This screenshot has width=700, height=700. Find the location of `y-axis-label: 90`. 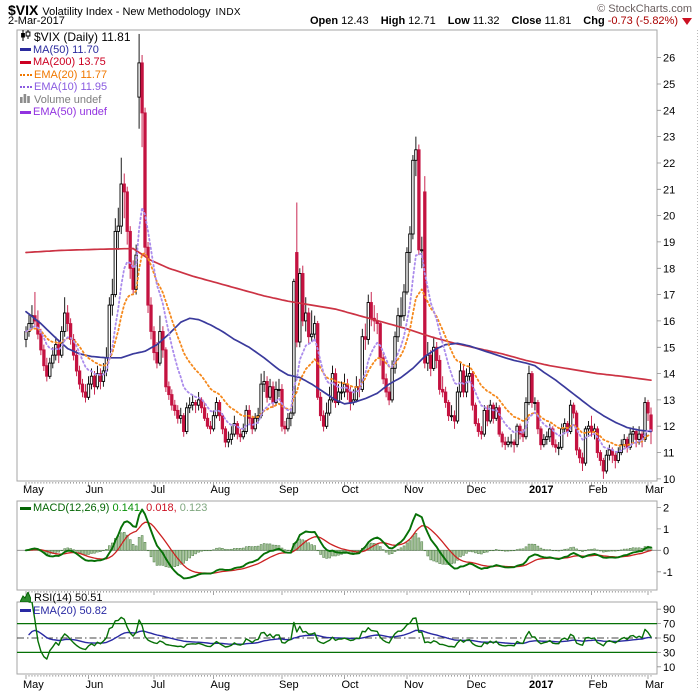

y-axis-label: 90 is located at coordinates (669, 610).